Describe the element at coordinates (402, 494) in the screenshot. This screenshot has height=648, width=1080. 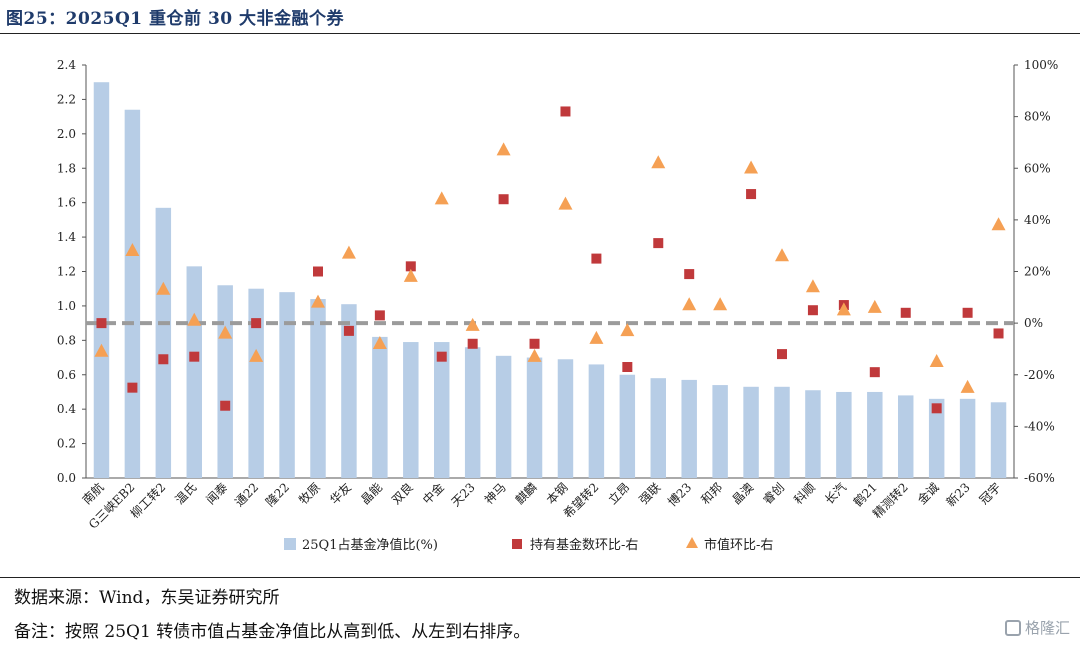
I see `category-label: 双良` at that location.